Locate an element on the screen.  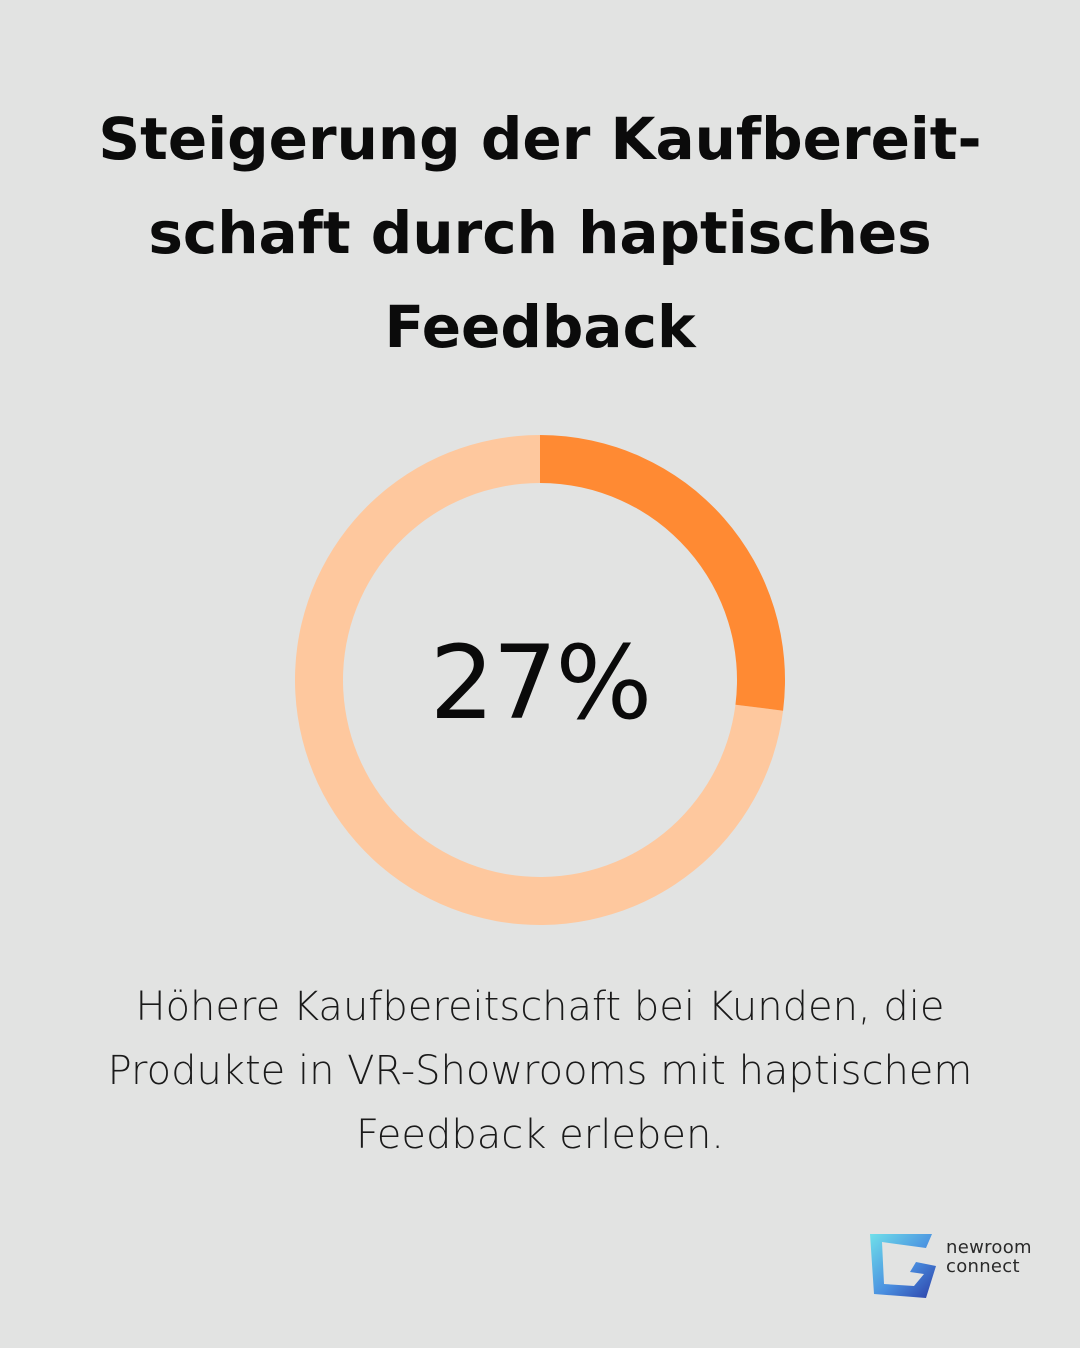
title-line-2: schaft durch haptisches is located at coordinates (540, 233).